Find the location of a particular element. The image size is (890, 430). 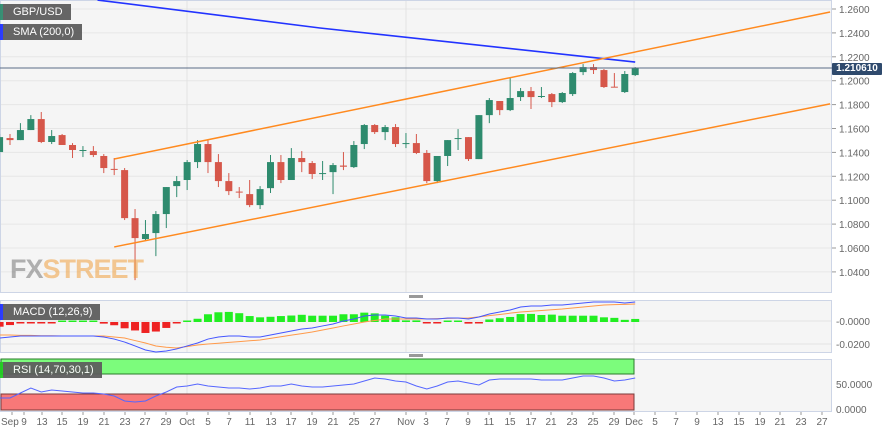

x-tick-label: Dec is located at coordinates (634, 422).